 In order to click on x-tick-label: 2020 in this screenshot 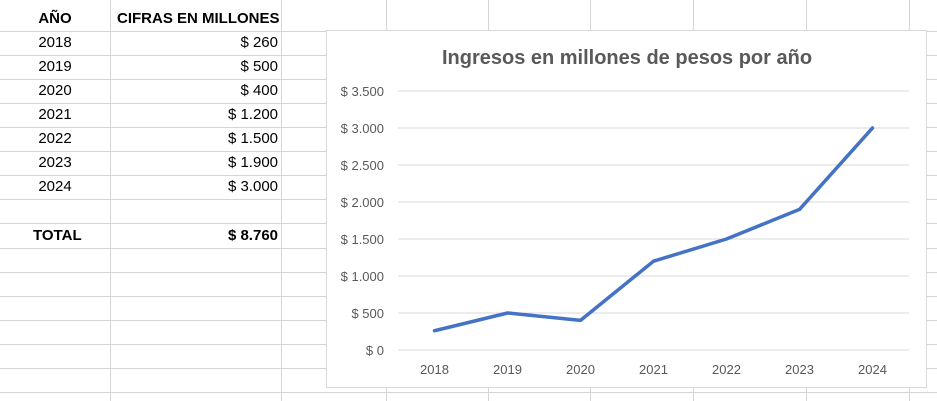, I will do `click(580, 369)`.